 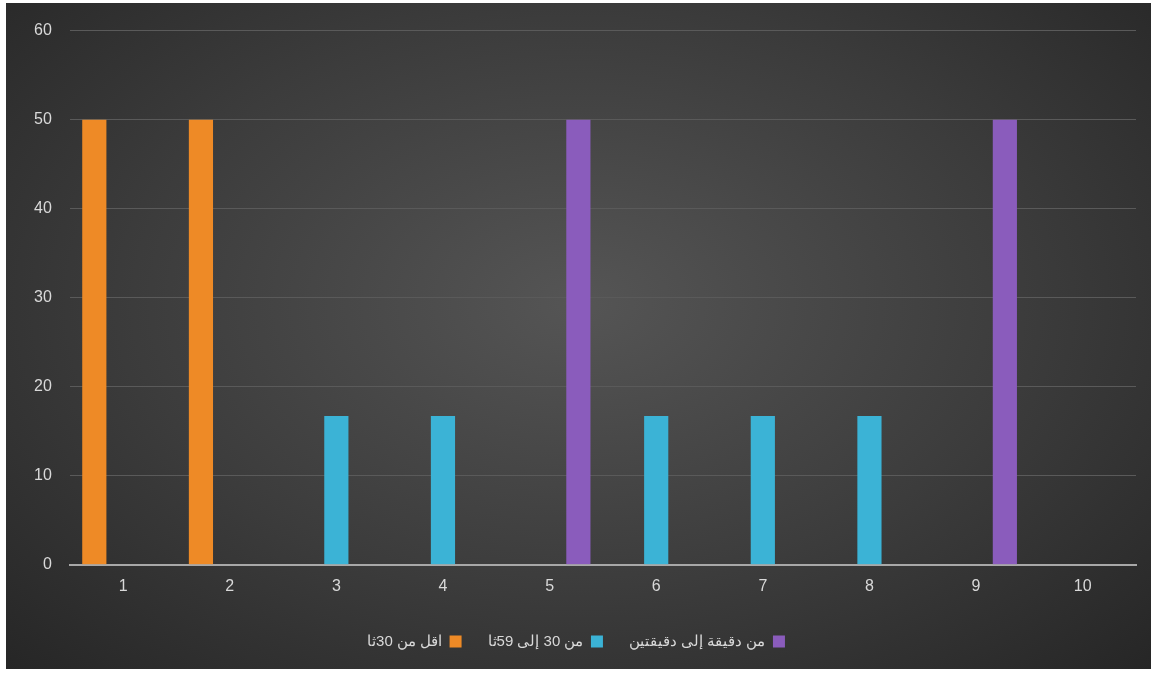 What do you see at coordinates (230, 585) in the screenshot?
I see `x-tick-label: 2` at bounding box center [230, 585].